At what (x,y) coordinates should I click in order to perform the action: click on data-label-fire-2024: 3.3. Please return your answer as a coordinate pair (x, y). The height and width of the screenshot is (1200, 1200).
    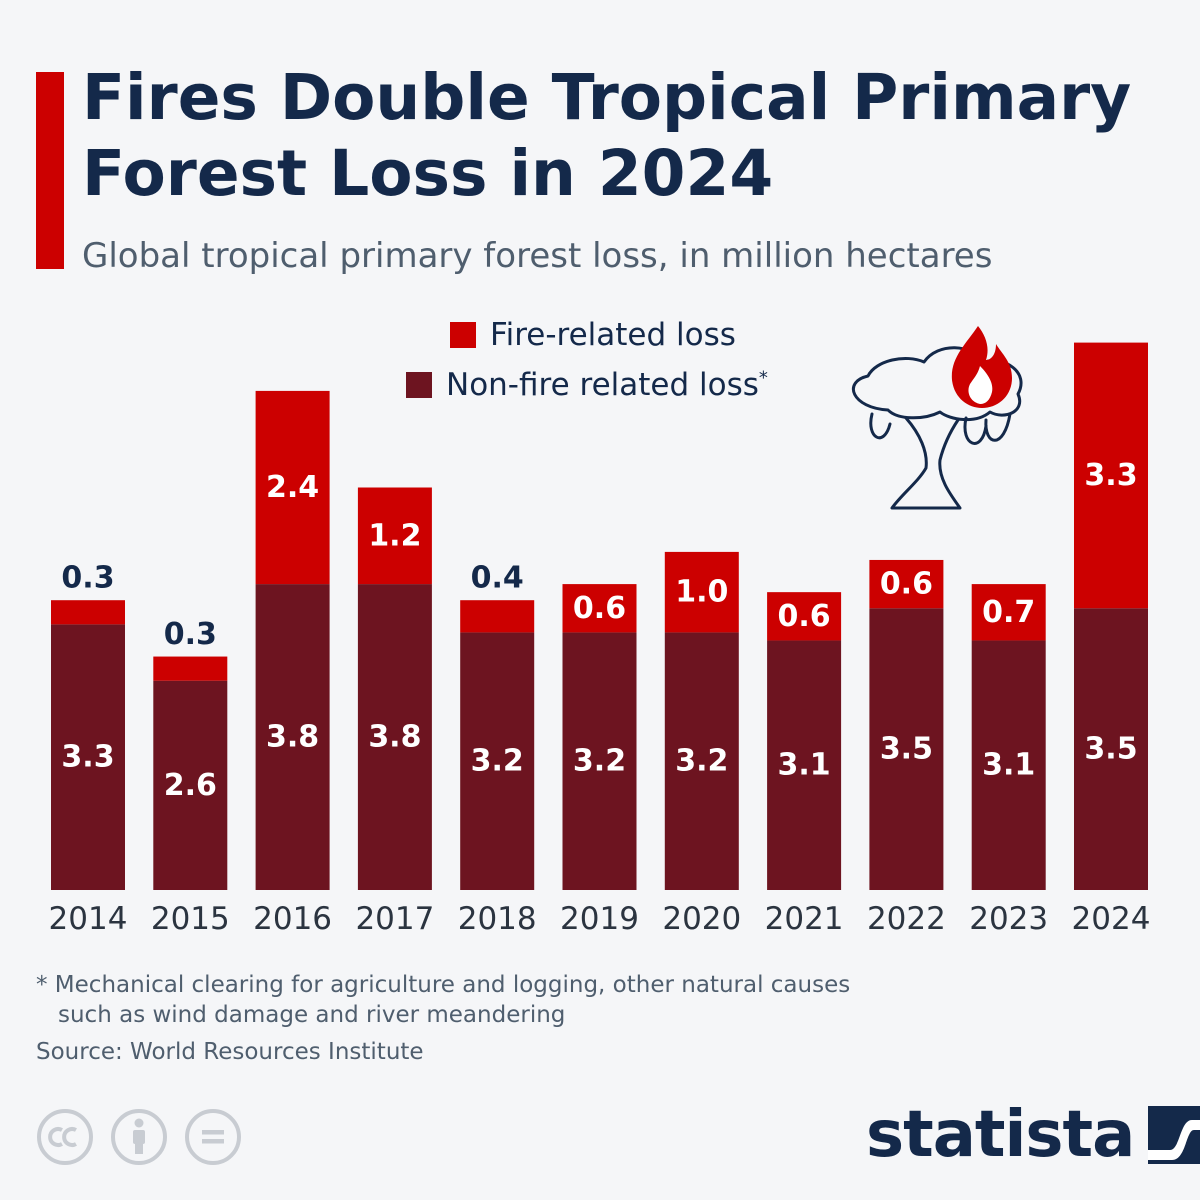
    Looking at the image, I should click on (1110, 475).